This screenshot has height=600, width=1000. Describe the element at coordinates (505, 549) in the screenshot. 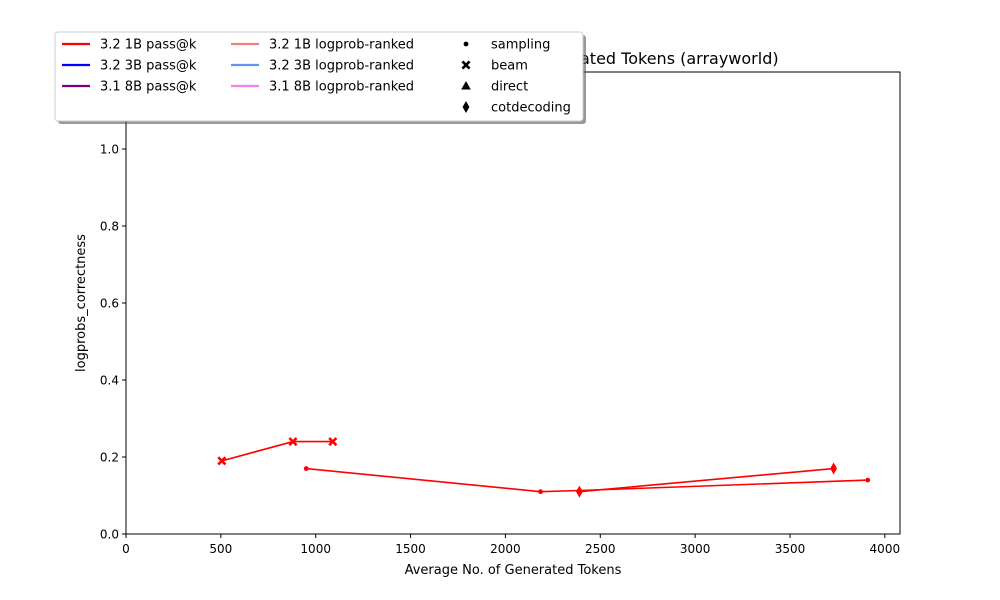

I see `x-tick-label: 2000` at that location.